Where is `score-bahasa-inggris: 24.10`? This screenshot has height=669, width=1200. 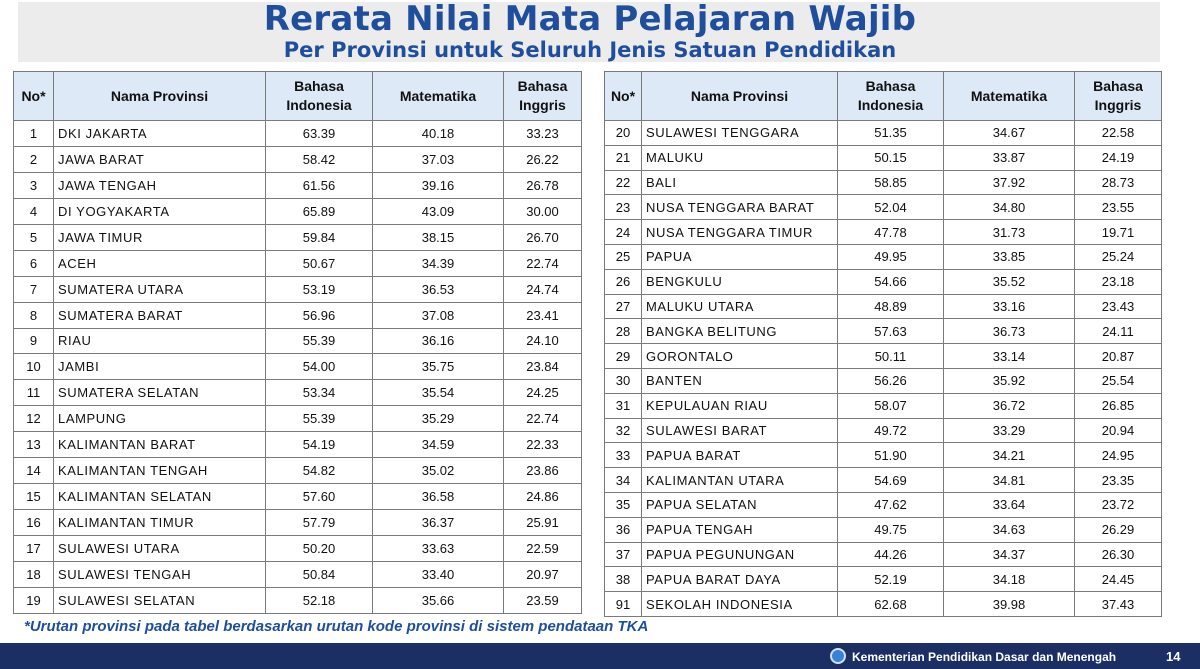
score-bahasa-inggris: 24.10 is located at coordinates (542, 341).